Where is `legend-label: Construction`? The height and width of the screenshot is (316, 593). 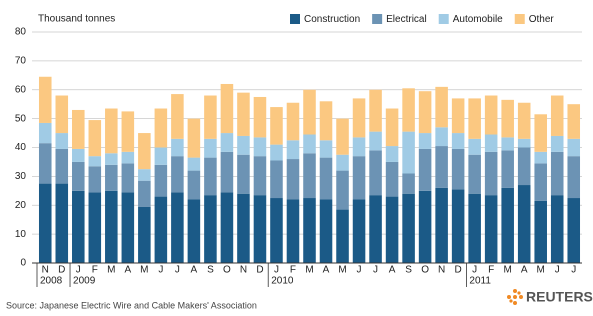 legend-label: Construction is located at coordinates (332, 19).